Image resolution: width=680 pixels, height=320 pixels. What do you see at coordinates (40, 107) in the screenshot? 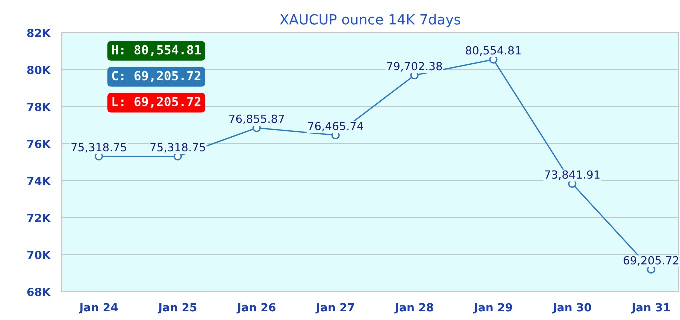
I see `y-tick-label: 78K` at bounding box center [40, 107].